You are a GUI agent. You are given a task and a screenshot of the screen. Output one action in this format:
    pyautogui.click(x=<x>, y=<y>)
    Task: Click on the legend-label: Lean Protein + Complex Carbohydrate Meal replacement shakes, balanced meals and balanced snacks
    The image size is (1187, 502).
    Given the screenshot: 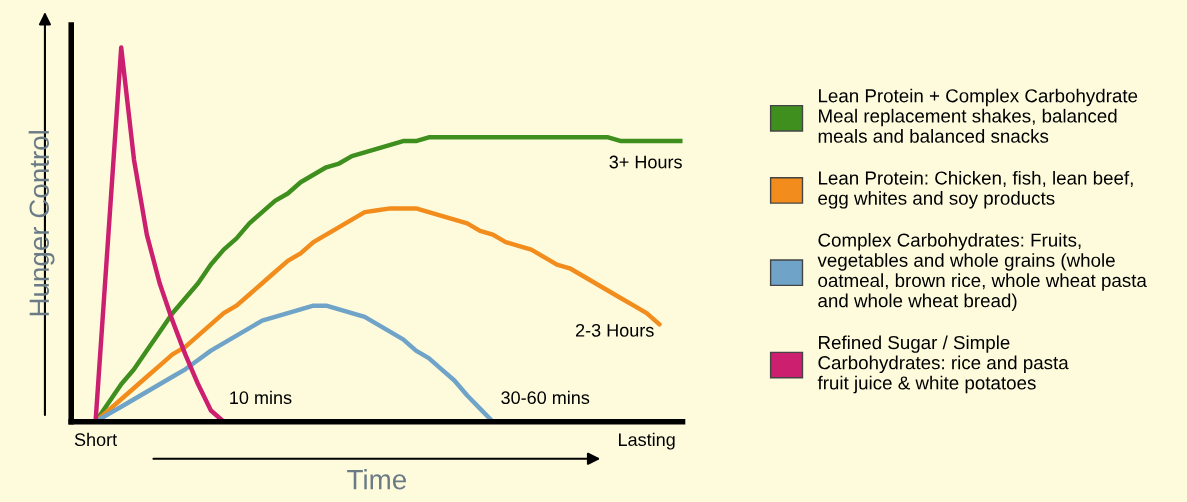 What is the action you would take?
    pyautogui.click(x=978, y=115)
    